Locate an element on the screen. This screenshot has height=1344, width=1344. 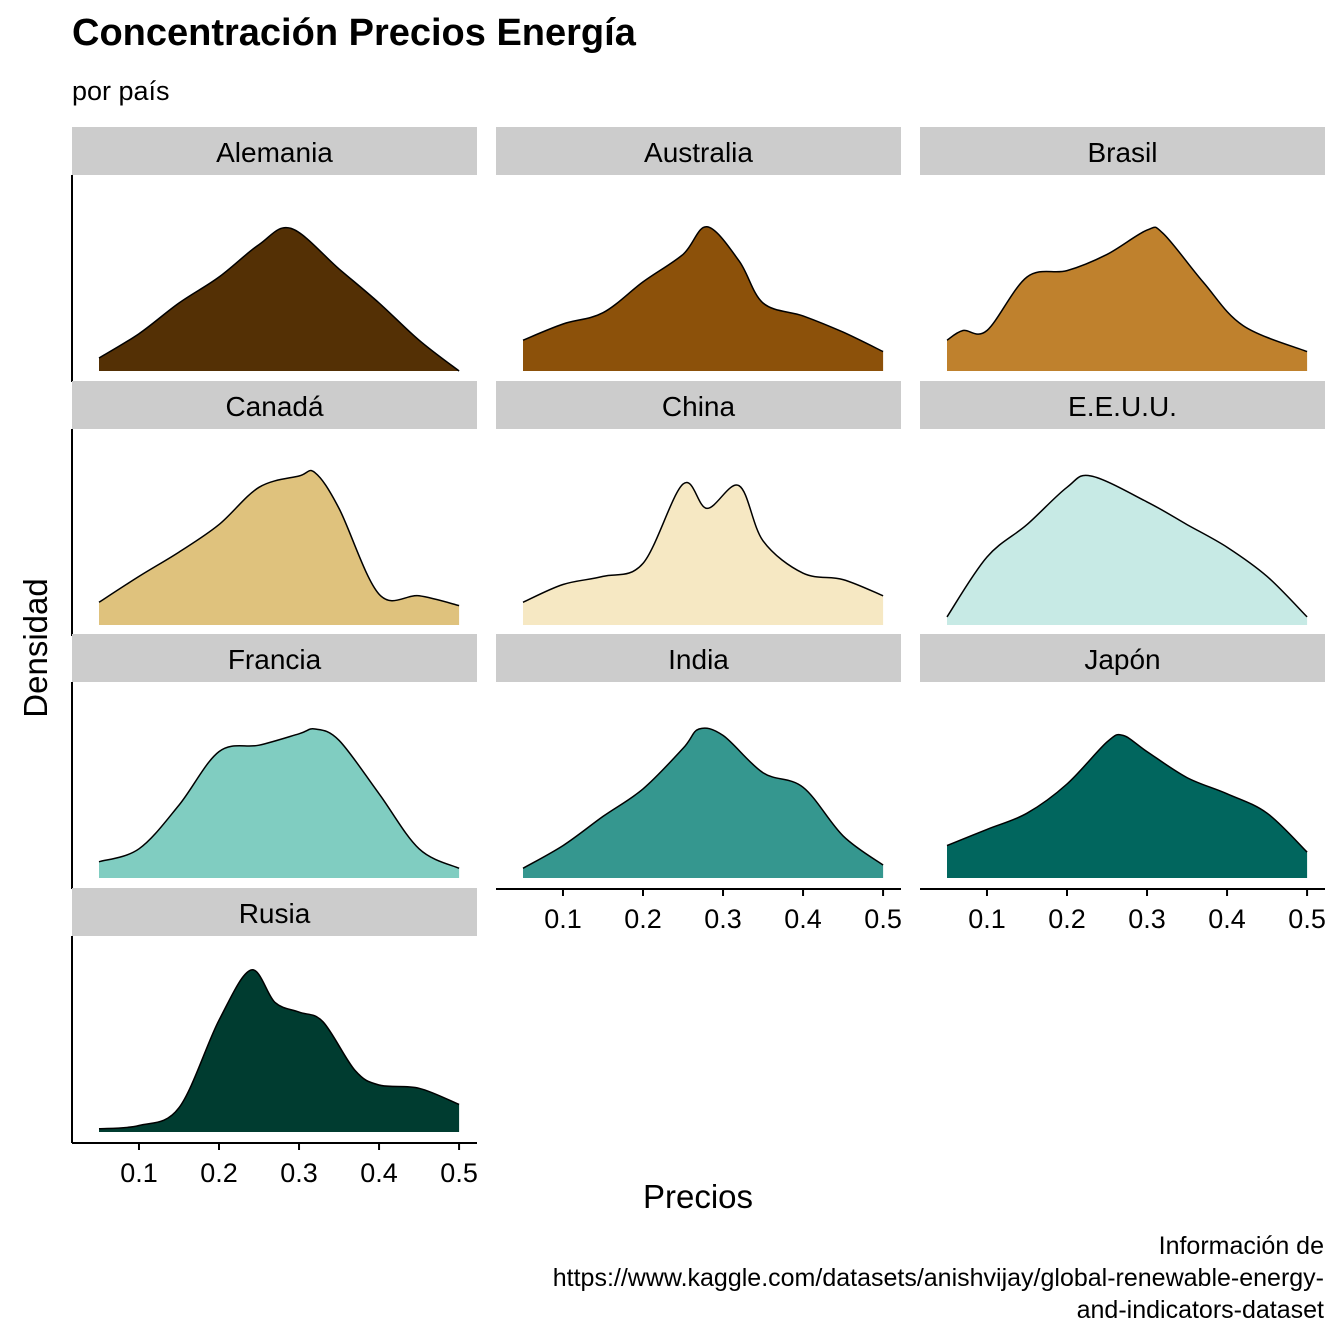
facet-label: Alemania is located at coordinates (274, 152).